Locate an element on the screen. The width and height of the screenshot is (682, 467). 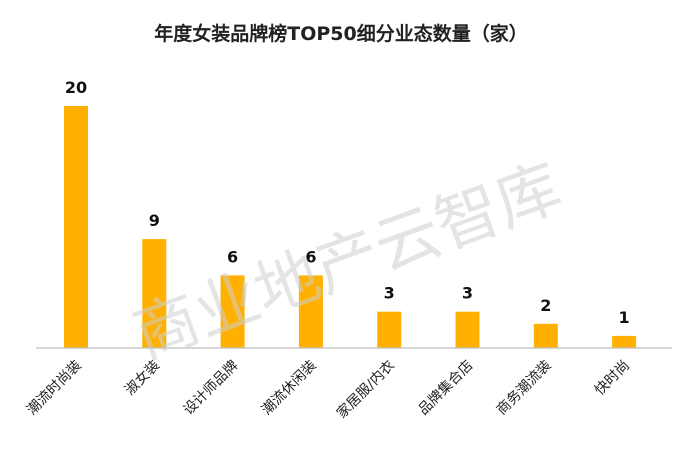
category-label-3: 潮流休闲装 is located at coordinates (289, 388).